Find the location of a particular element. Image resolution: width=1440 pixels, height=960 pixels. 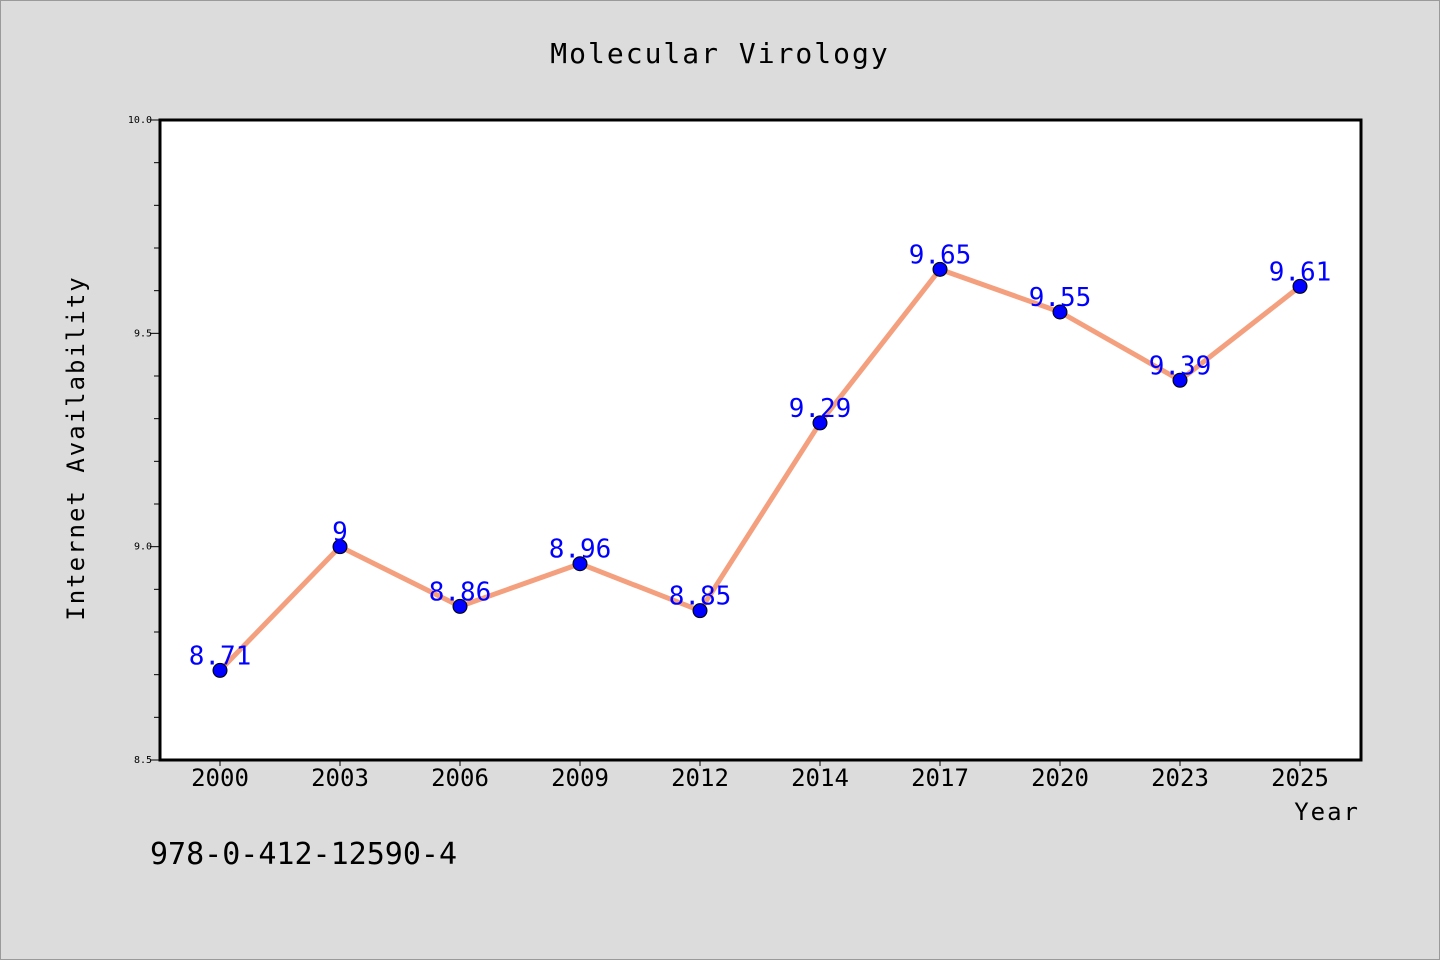

chart-title: Molecular Virology is located at coordinates (719, 53).